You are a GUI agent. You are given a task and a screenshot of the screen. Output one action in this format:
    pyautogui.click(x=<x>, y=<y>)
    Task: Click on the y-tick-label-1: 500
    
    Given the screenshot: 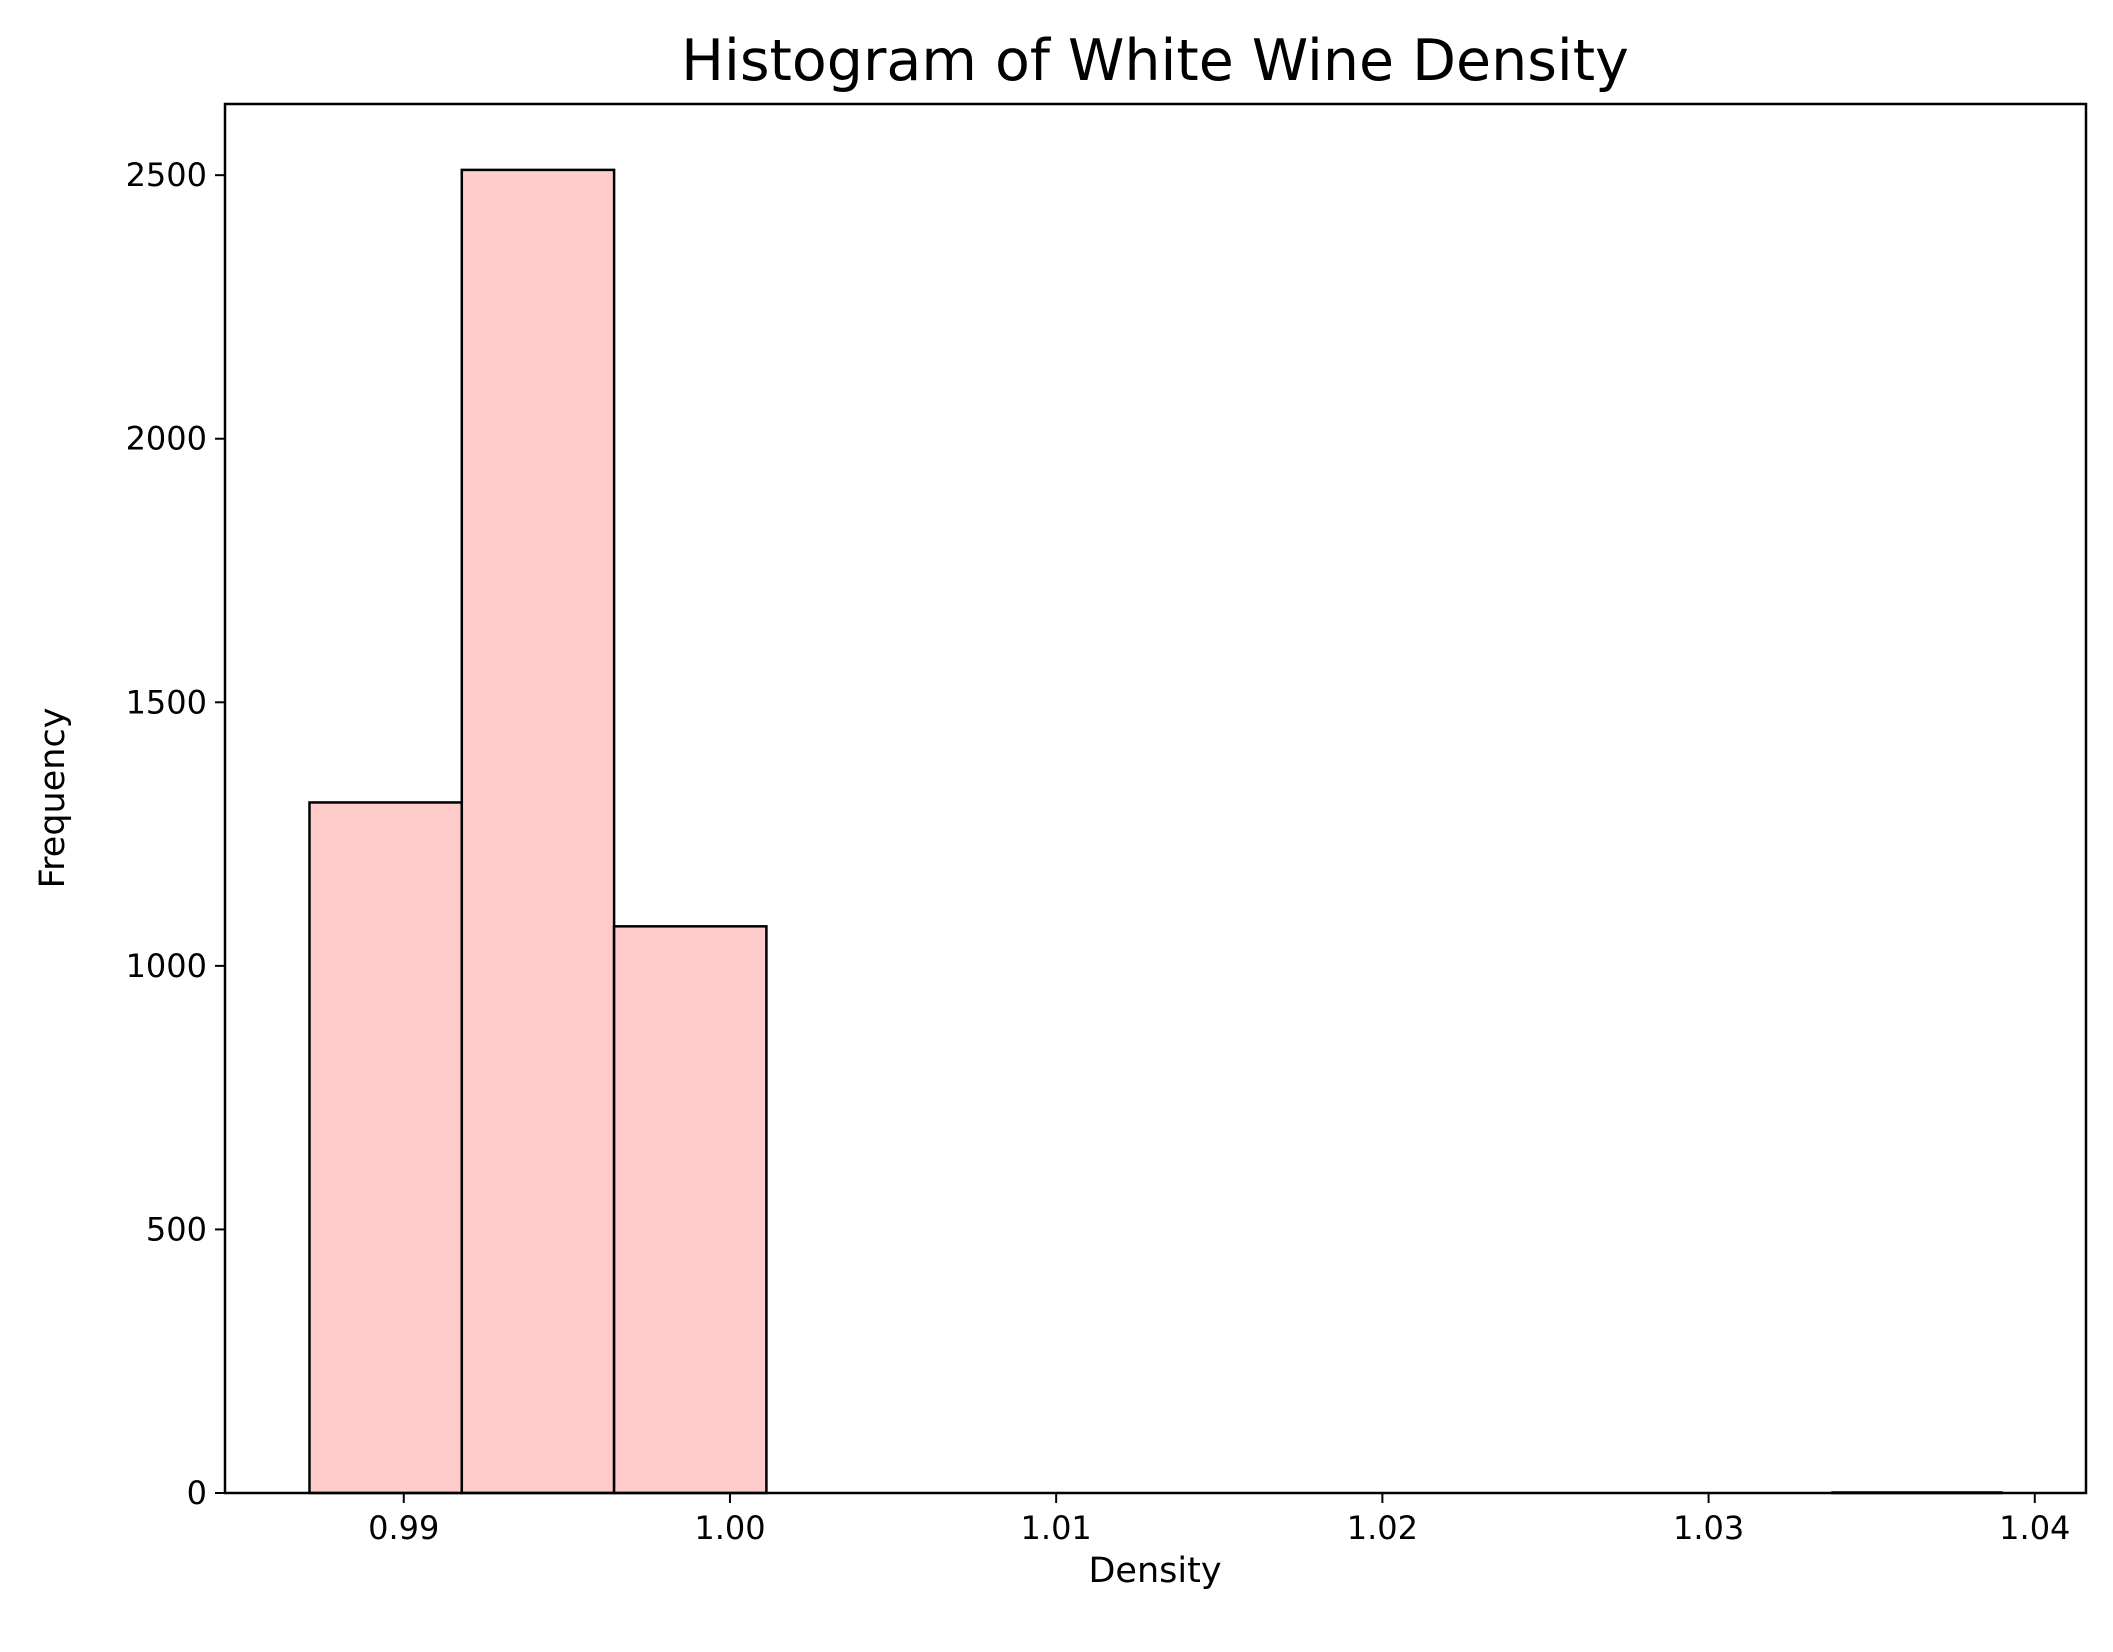 What is the action you would take?
    pyautogui.click(x=176, y=1229)
    